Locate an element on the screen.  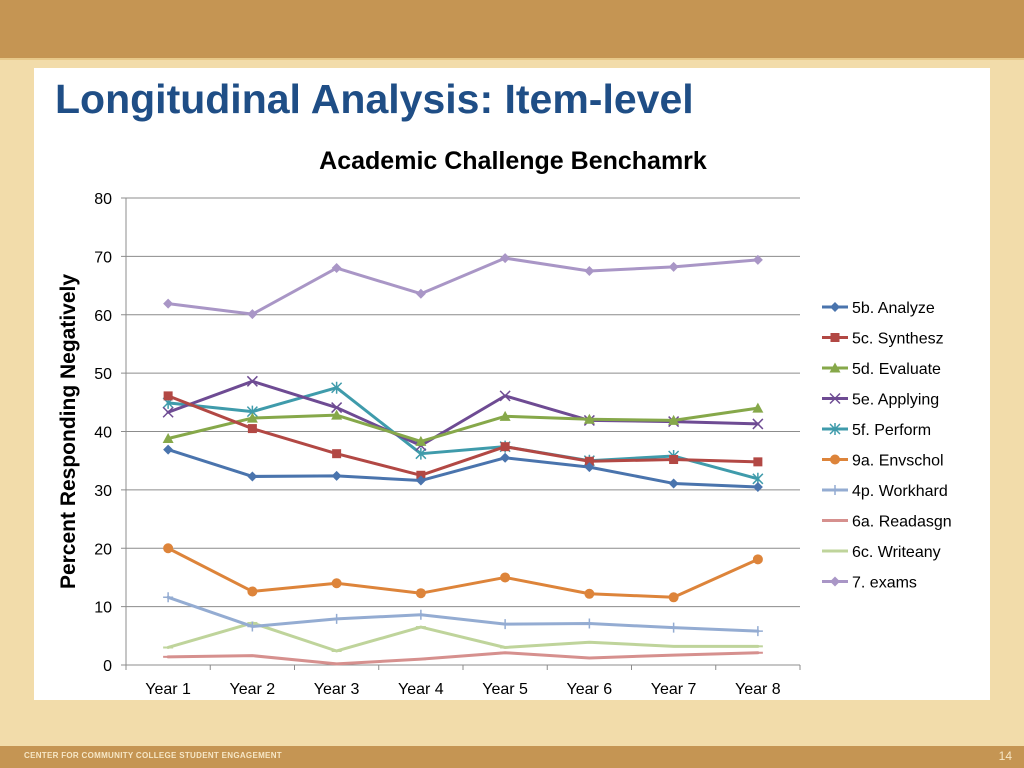
footer-band is located at coordinates (512, 757).